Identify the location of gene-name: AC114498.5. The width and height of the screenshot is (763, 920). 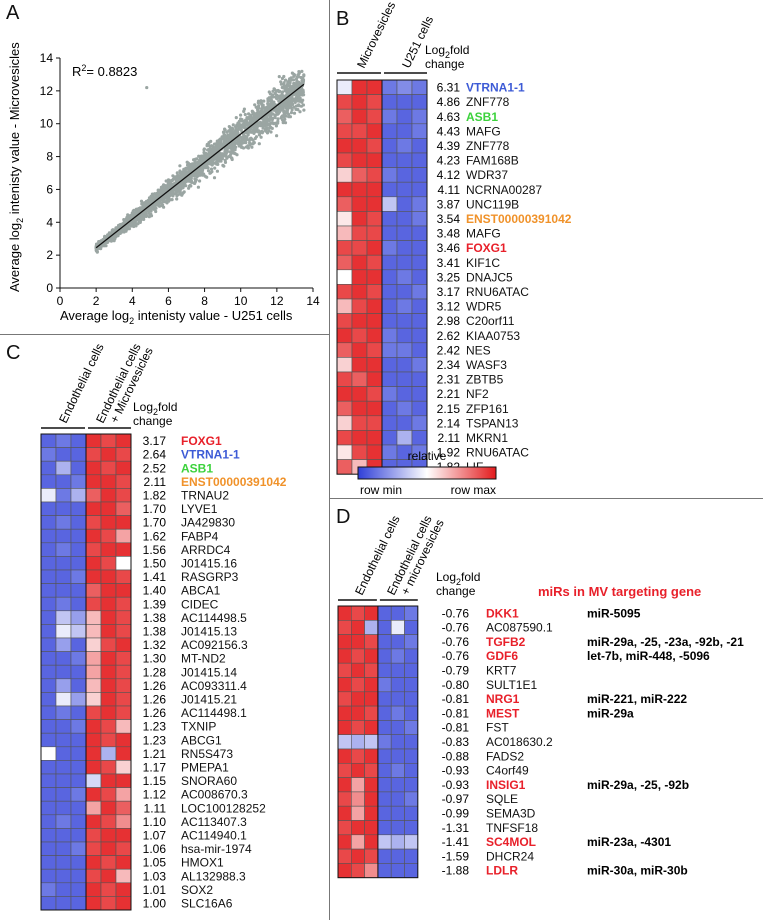
(214, 618).